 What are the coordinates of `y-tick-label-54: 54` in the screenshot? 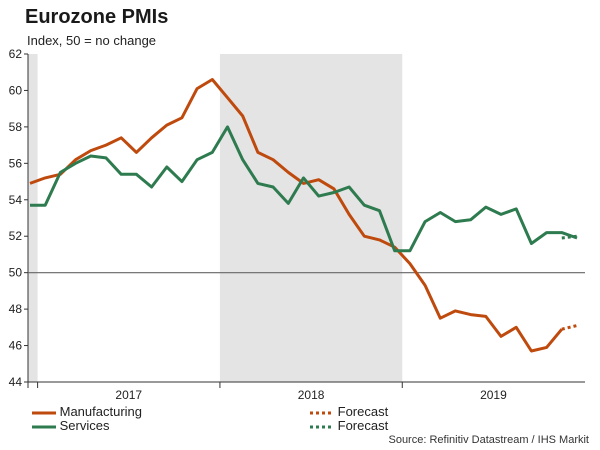 It's located at (16, 200).